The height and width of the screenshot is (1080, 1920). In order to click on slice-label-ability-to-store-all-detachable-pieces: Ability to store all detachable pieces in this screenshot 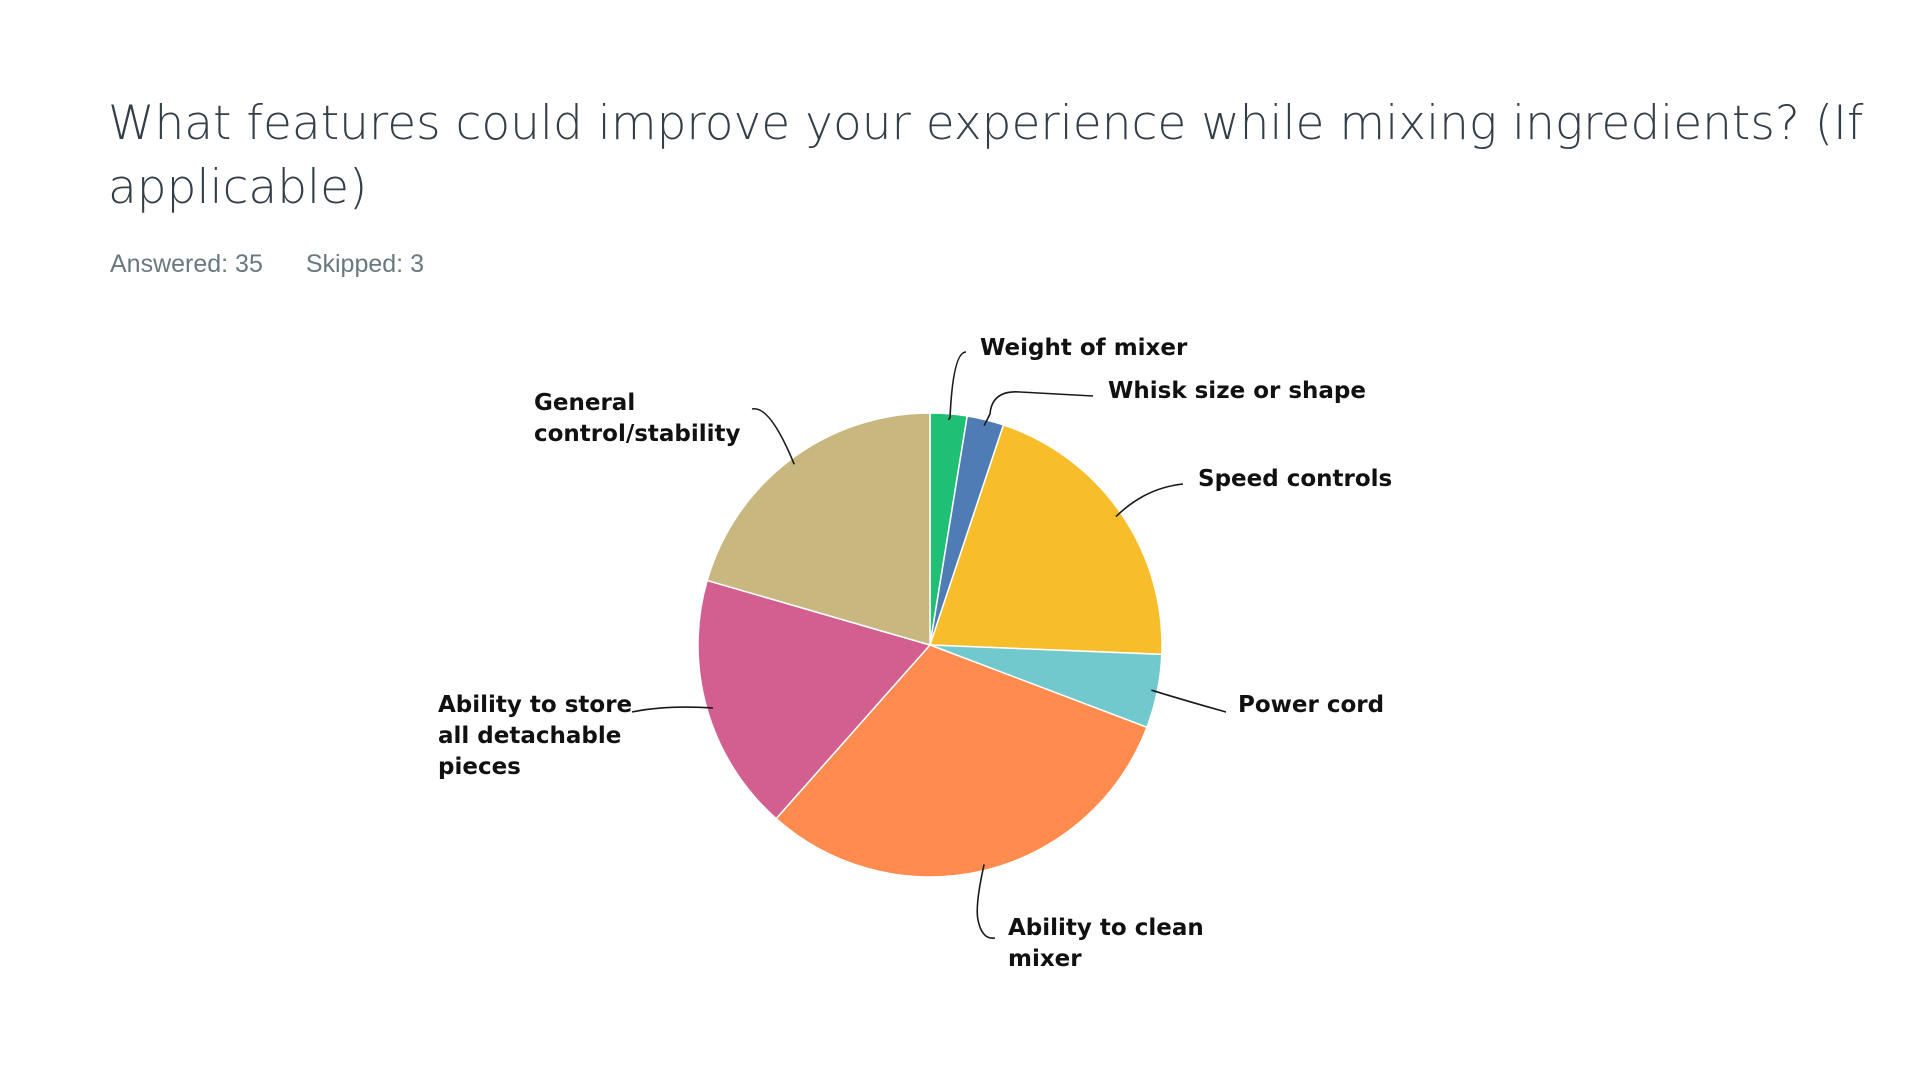, I will do `click(535, 736)`.